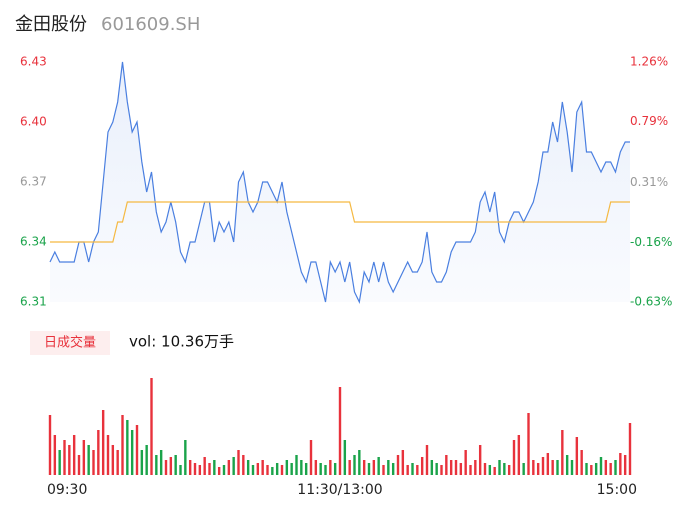 The height and width of the screenshot is (524, 686). What do you see at coordinates (33, 122) in the screenshot?
I see `y-tick-label: 6.40` at bounding box center [33, 122].